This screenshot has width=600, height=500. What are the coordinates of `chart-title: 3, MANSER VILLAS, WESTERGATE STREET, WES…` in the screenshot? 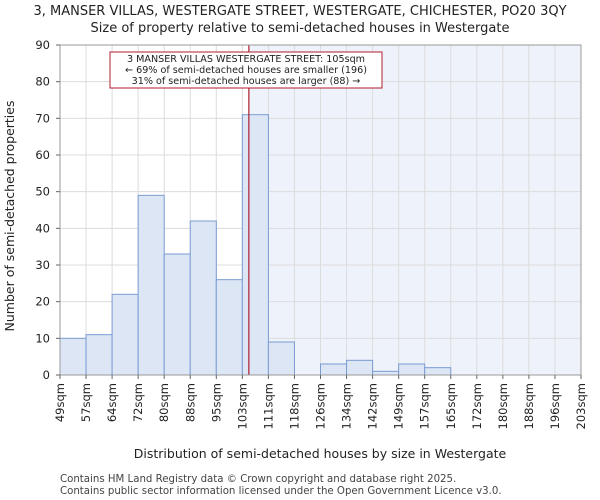 It's located at (299, 11).